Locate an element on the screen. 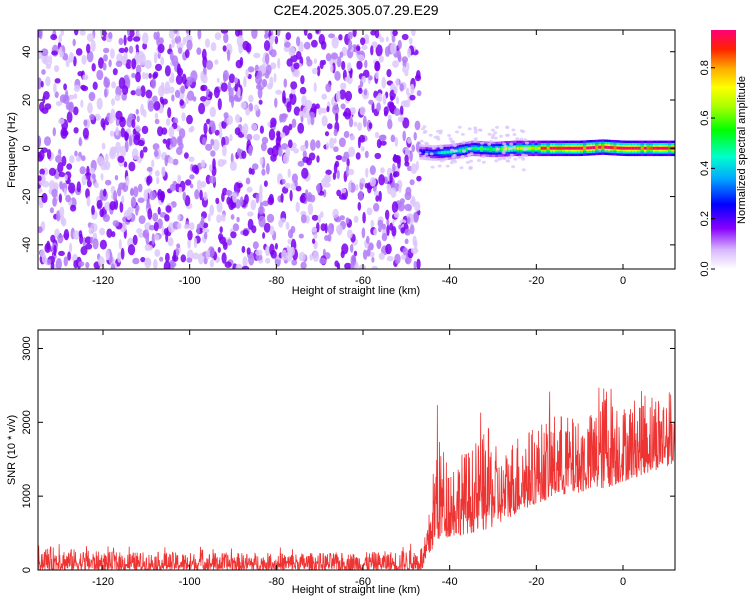 The height and width of the screenshot is (600, 750). colorbar-tick-label: 0.0 is located at coordinates (705, 268).